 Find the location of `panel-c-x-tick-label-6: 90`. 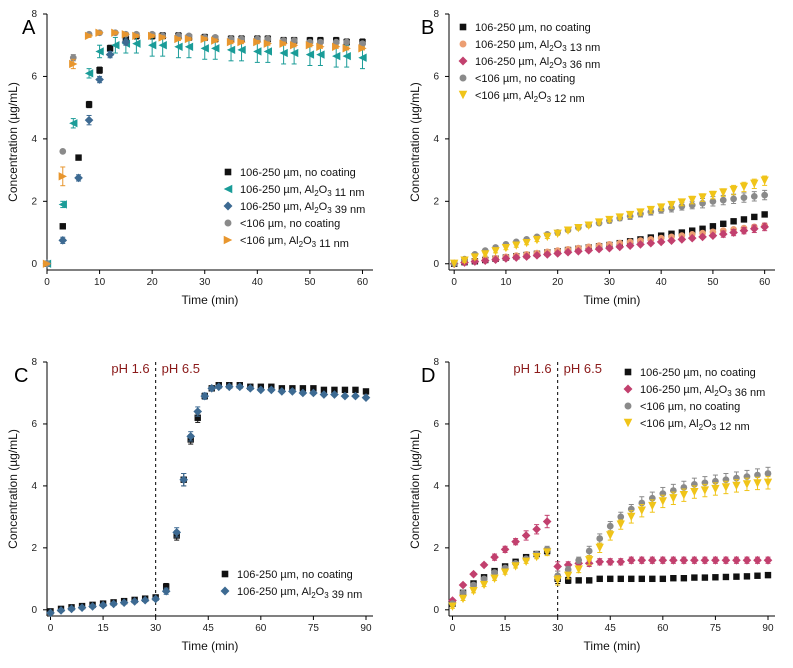

panel-c-x-tick-label-6: 90 is located at coordinates (366, 628).